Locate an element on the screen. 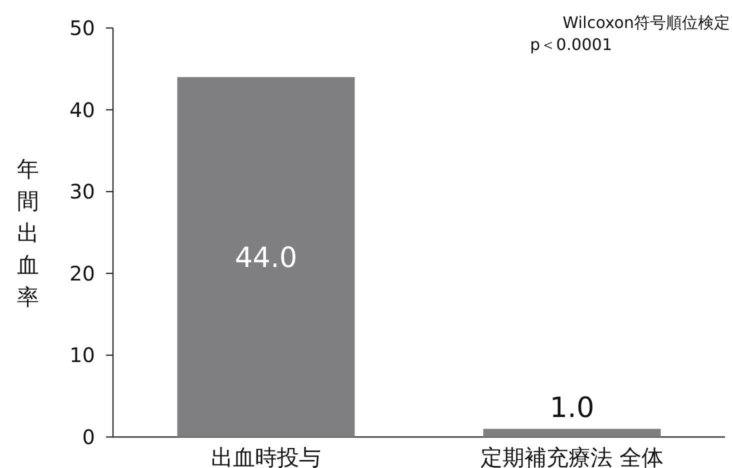  y-tick-label: 30 is located at coordinates (82, 192).